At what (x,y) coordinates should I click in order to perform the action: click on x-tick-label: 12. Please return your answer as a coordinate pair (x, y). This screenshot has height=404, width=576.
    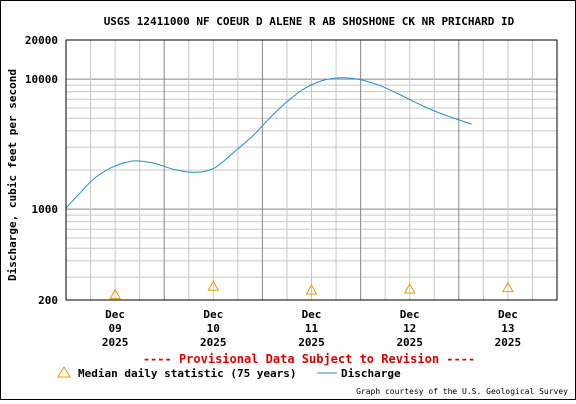
    Looking at the image, I should click on (409, 328).